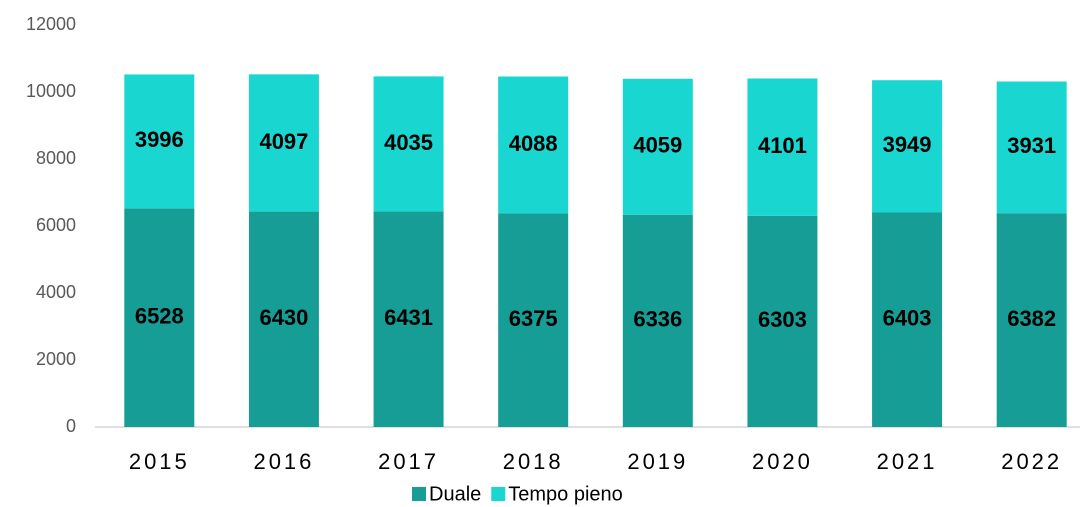 Image resolution: width=1081 pixels, height=507 pixels. I want to click on value-label: 4059, so click(657, 145).